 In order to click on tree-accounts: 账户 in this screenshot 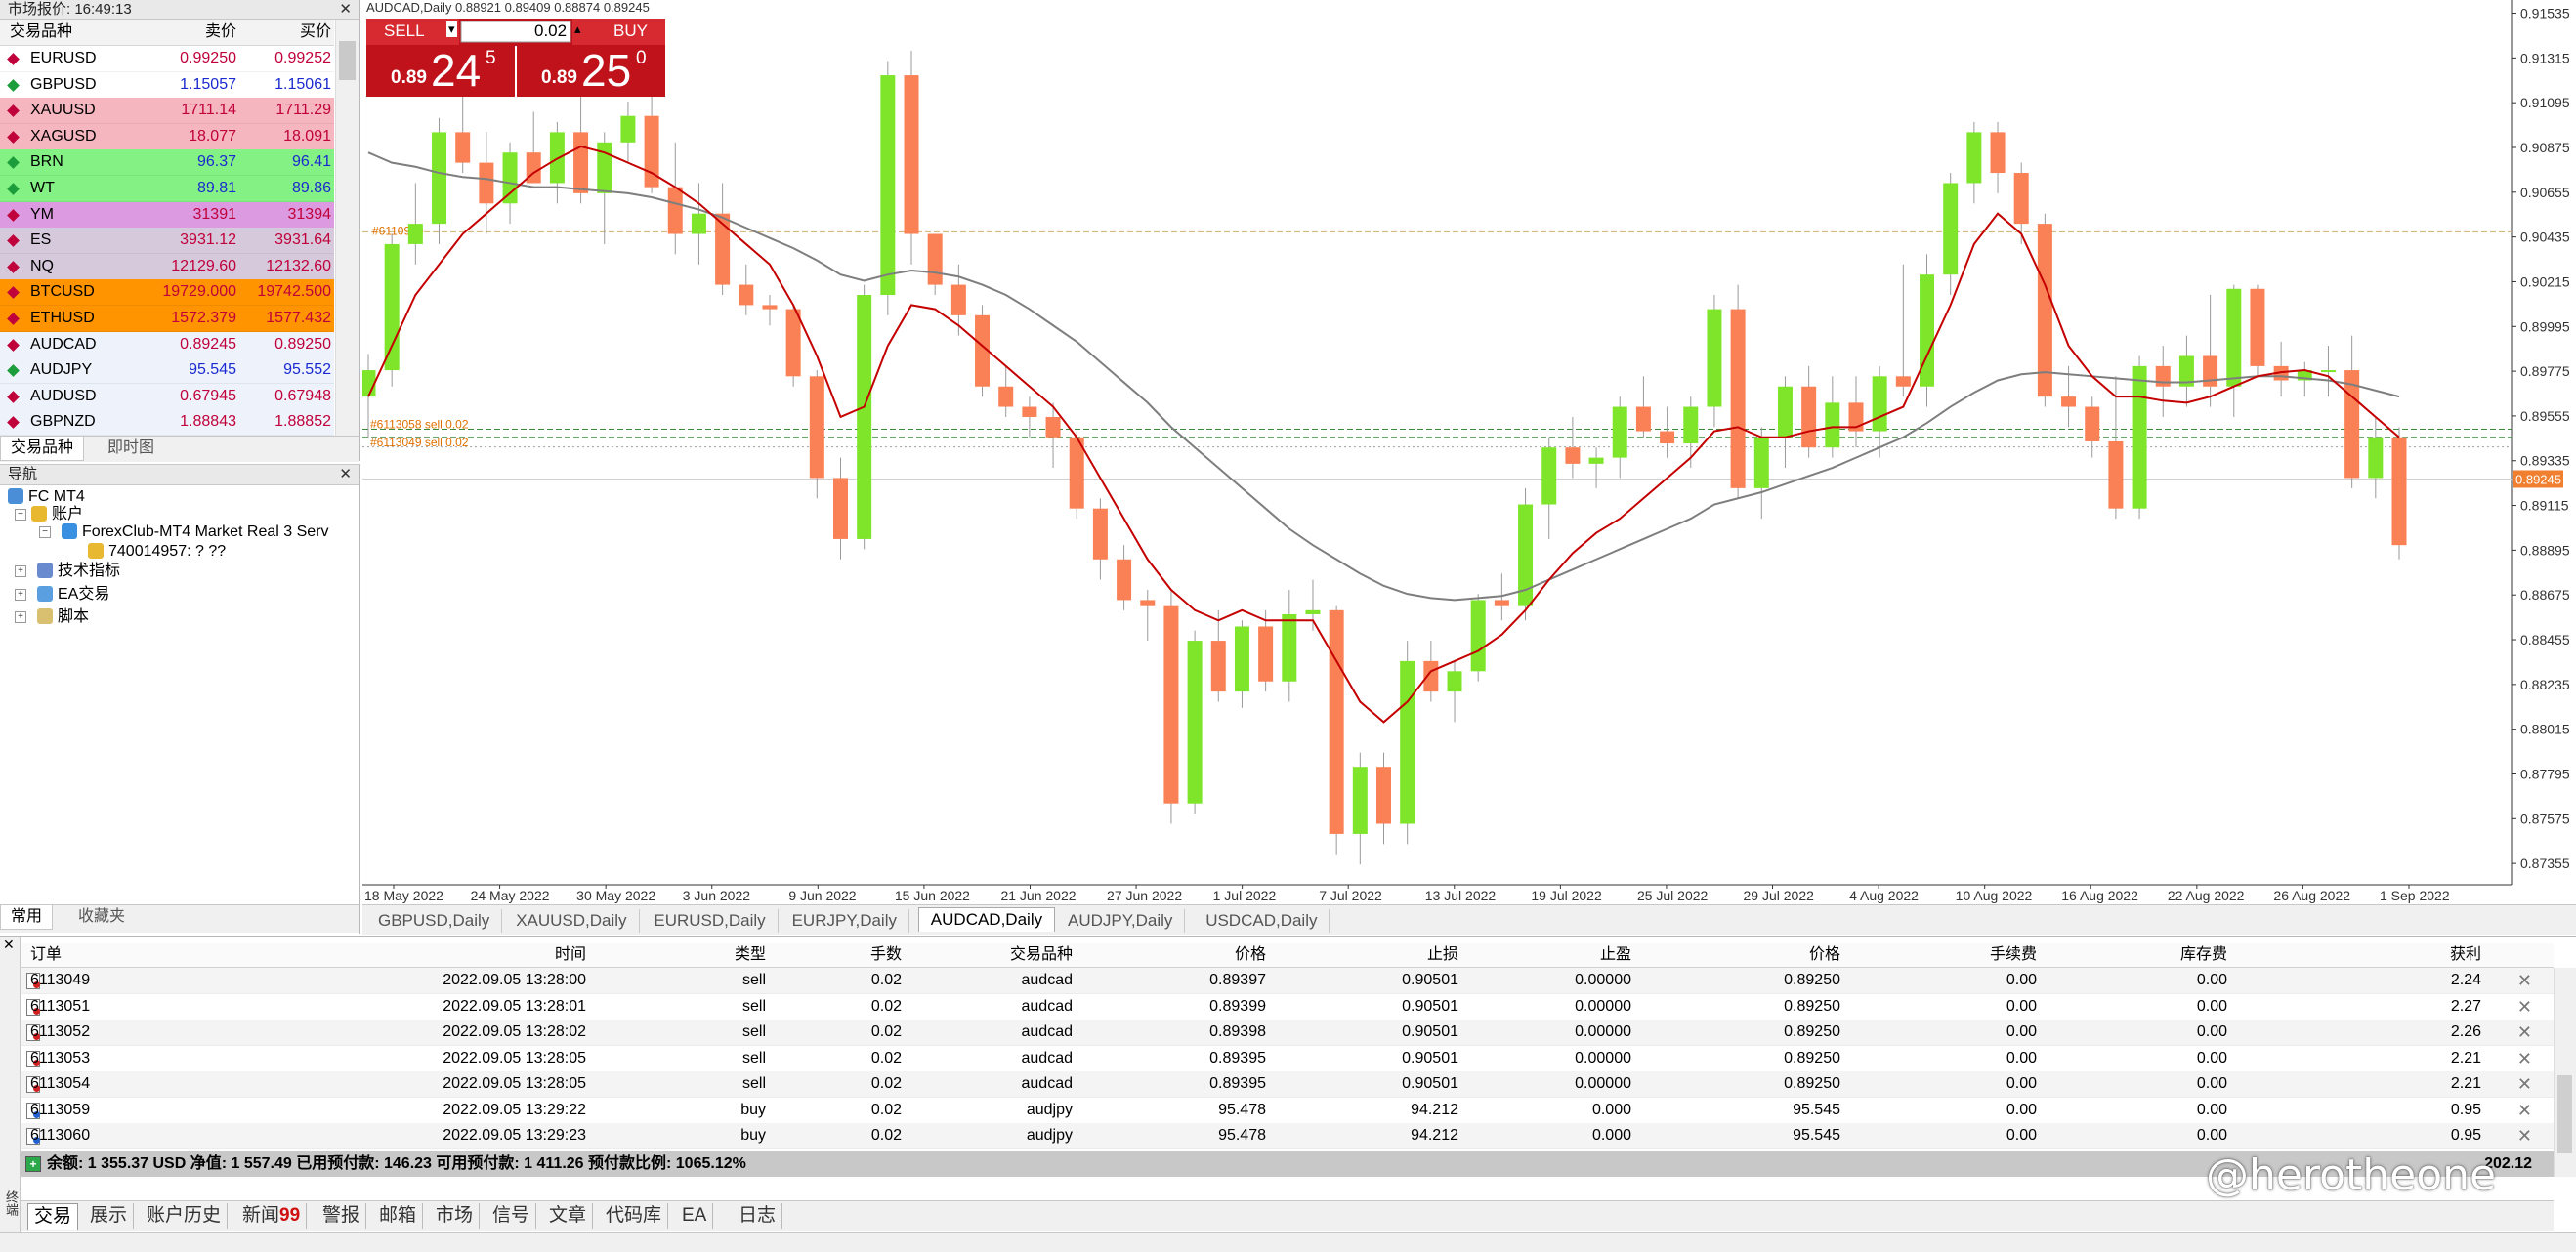, I will do `click(57, 514)`.